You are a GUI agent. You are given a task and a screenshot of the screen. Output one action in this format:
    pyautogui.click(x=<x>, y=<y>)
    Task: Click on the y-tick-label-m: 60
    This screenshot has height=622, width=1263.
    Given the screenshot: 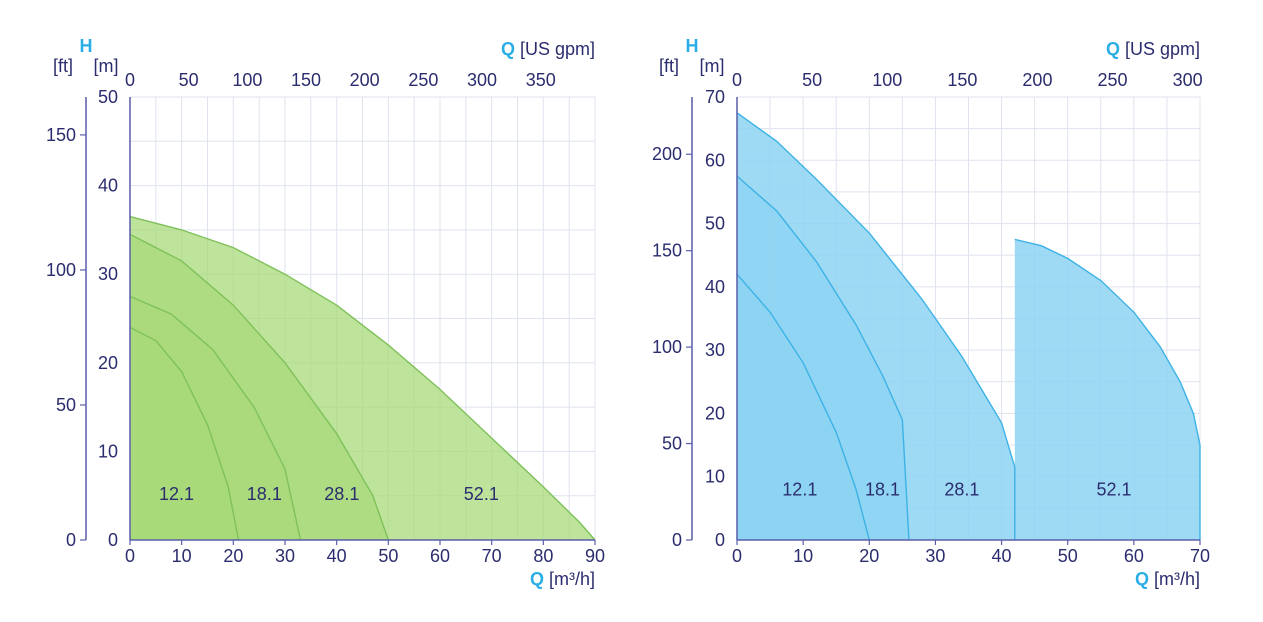 What is the action you would take?
    pyautogui.click(x=715, y=160)
    